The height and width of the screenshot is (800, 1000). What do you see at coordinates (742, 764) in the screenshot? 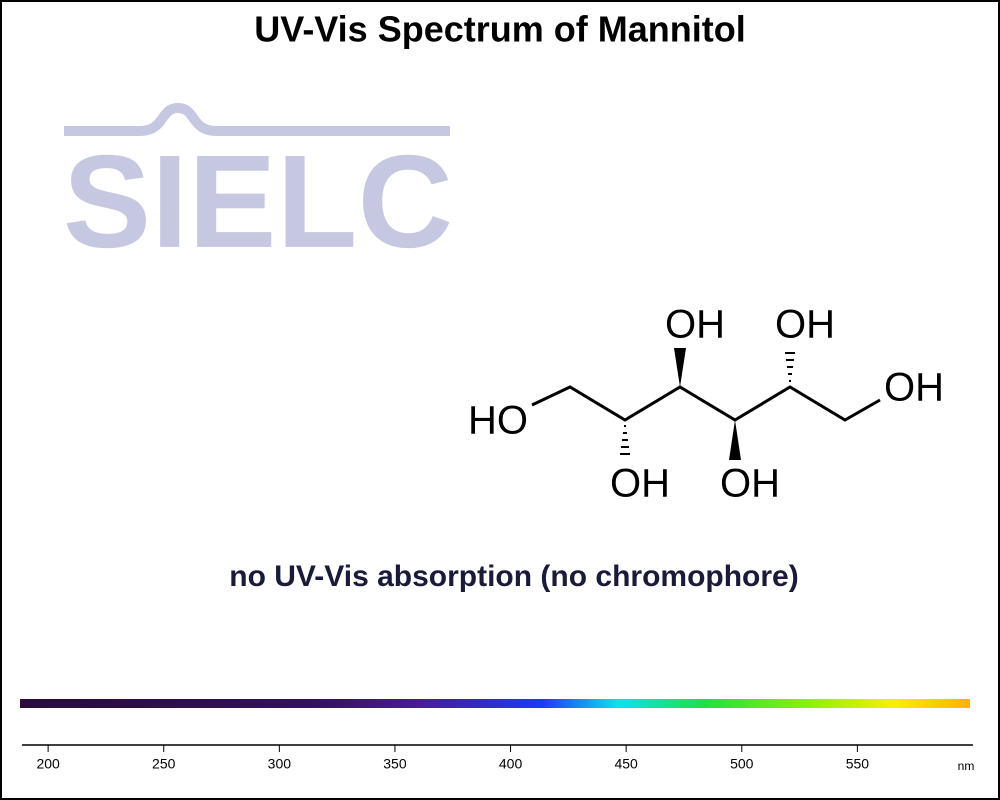
I see `x-tick-label: 500` at bounding box center [742, 764].